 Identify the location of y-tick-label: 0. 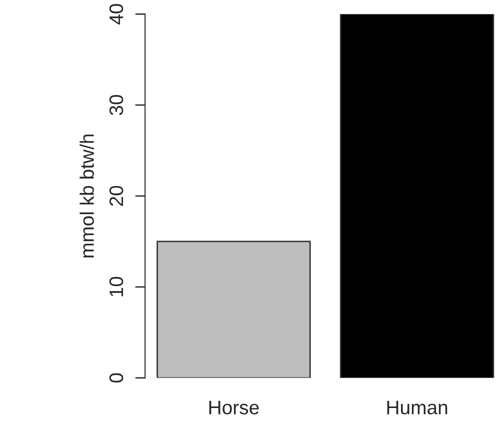
(116, 378).